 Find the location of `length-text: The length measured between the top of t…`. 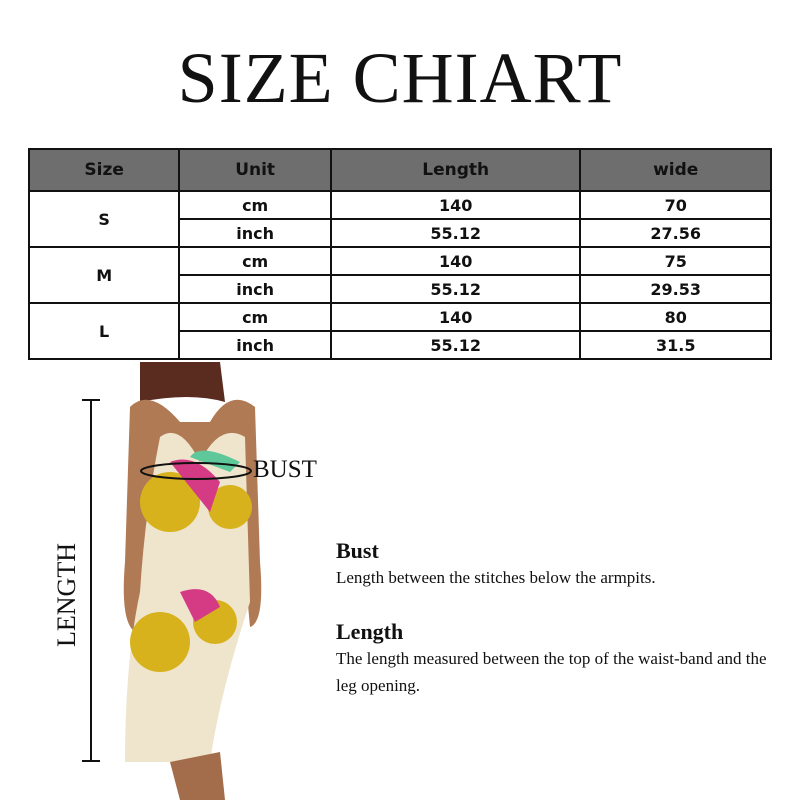

length-text: The length measured between the top of t… is located at coordinates (551, 672).